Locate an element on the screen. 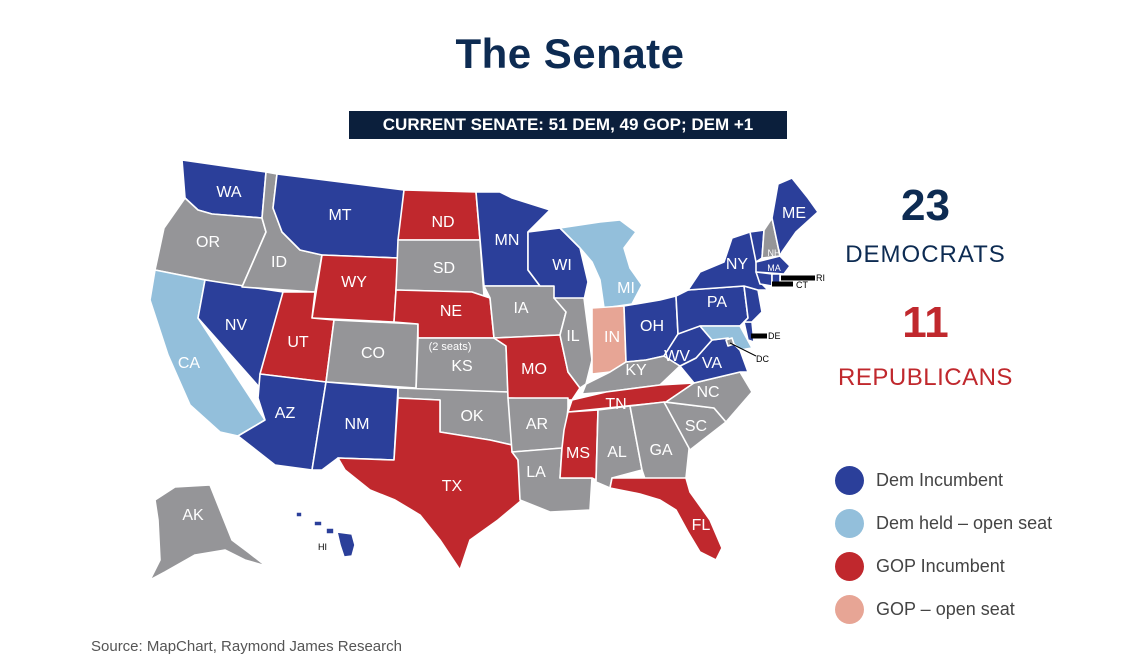 The image size is (1140, 660). legend-item-gop-open: GOP – open seat is located at coordinates (985, 609).